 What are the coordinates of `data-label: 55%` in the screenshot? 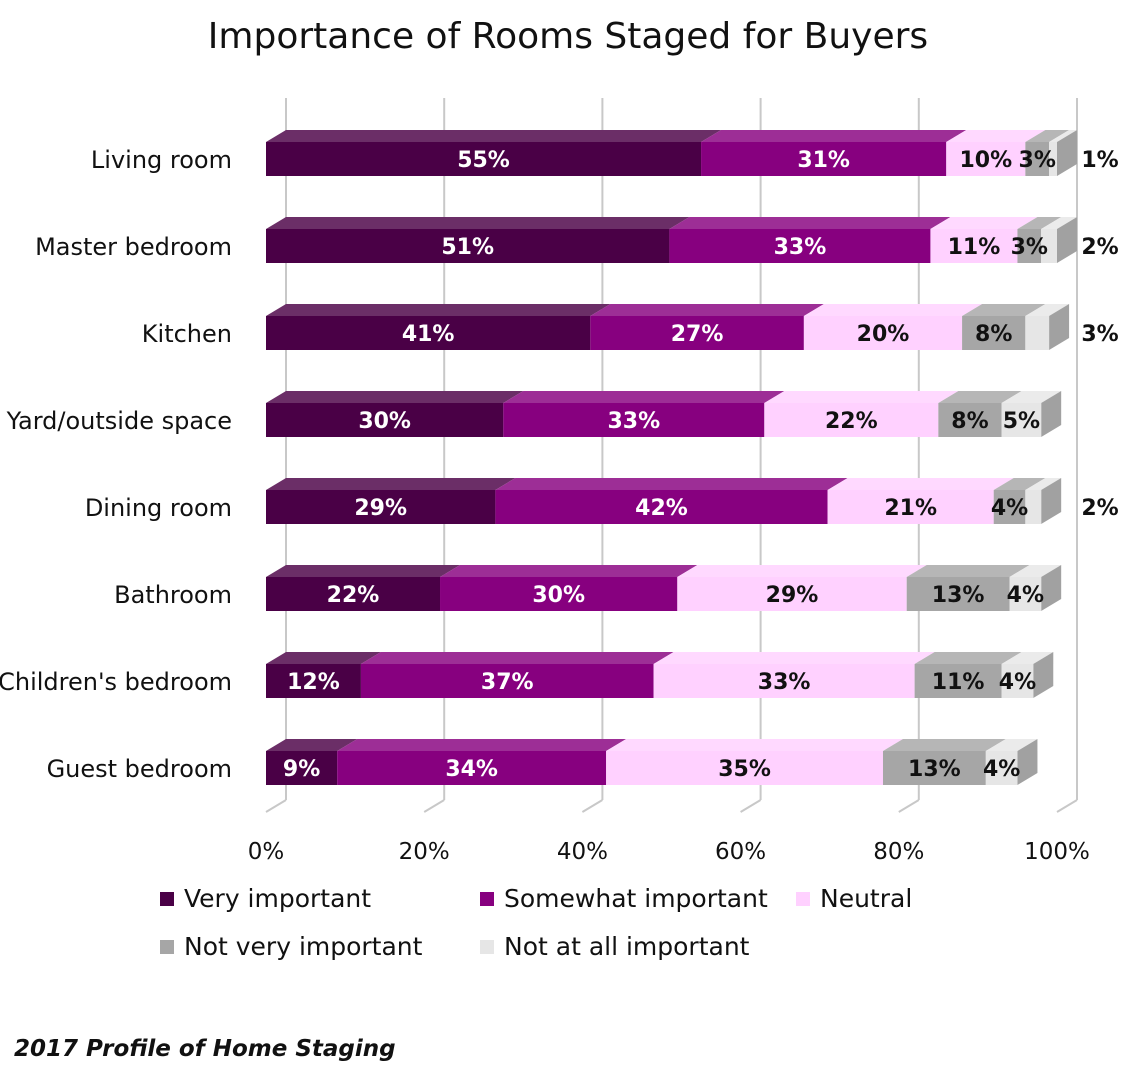 It's located at (483, 160).